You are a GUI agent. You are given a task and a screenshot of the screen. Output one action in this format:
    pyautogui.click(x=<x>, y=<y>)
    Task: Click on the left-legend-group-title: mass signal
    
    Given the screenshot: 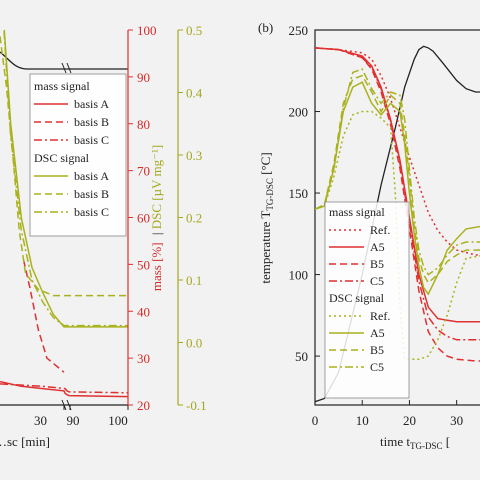 What is the action you would take?
    pyautogui.click(x=62, y=86)
    